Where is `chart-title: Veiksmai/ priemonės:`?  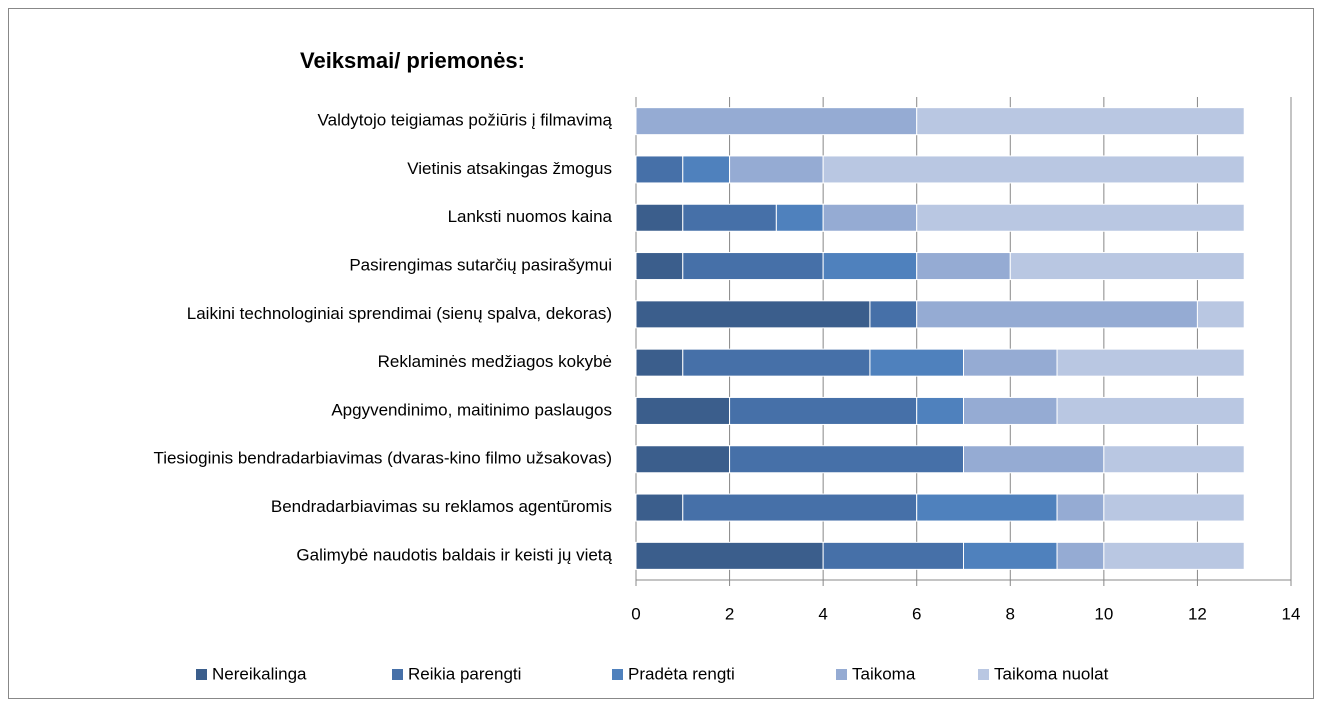 chart-title: Veiksmai/ priemonės: is located at coordinates (412, 60).